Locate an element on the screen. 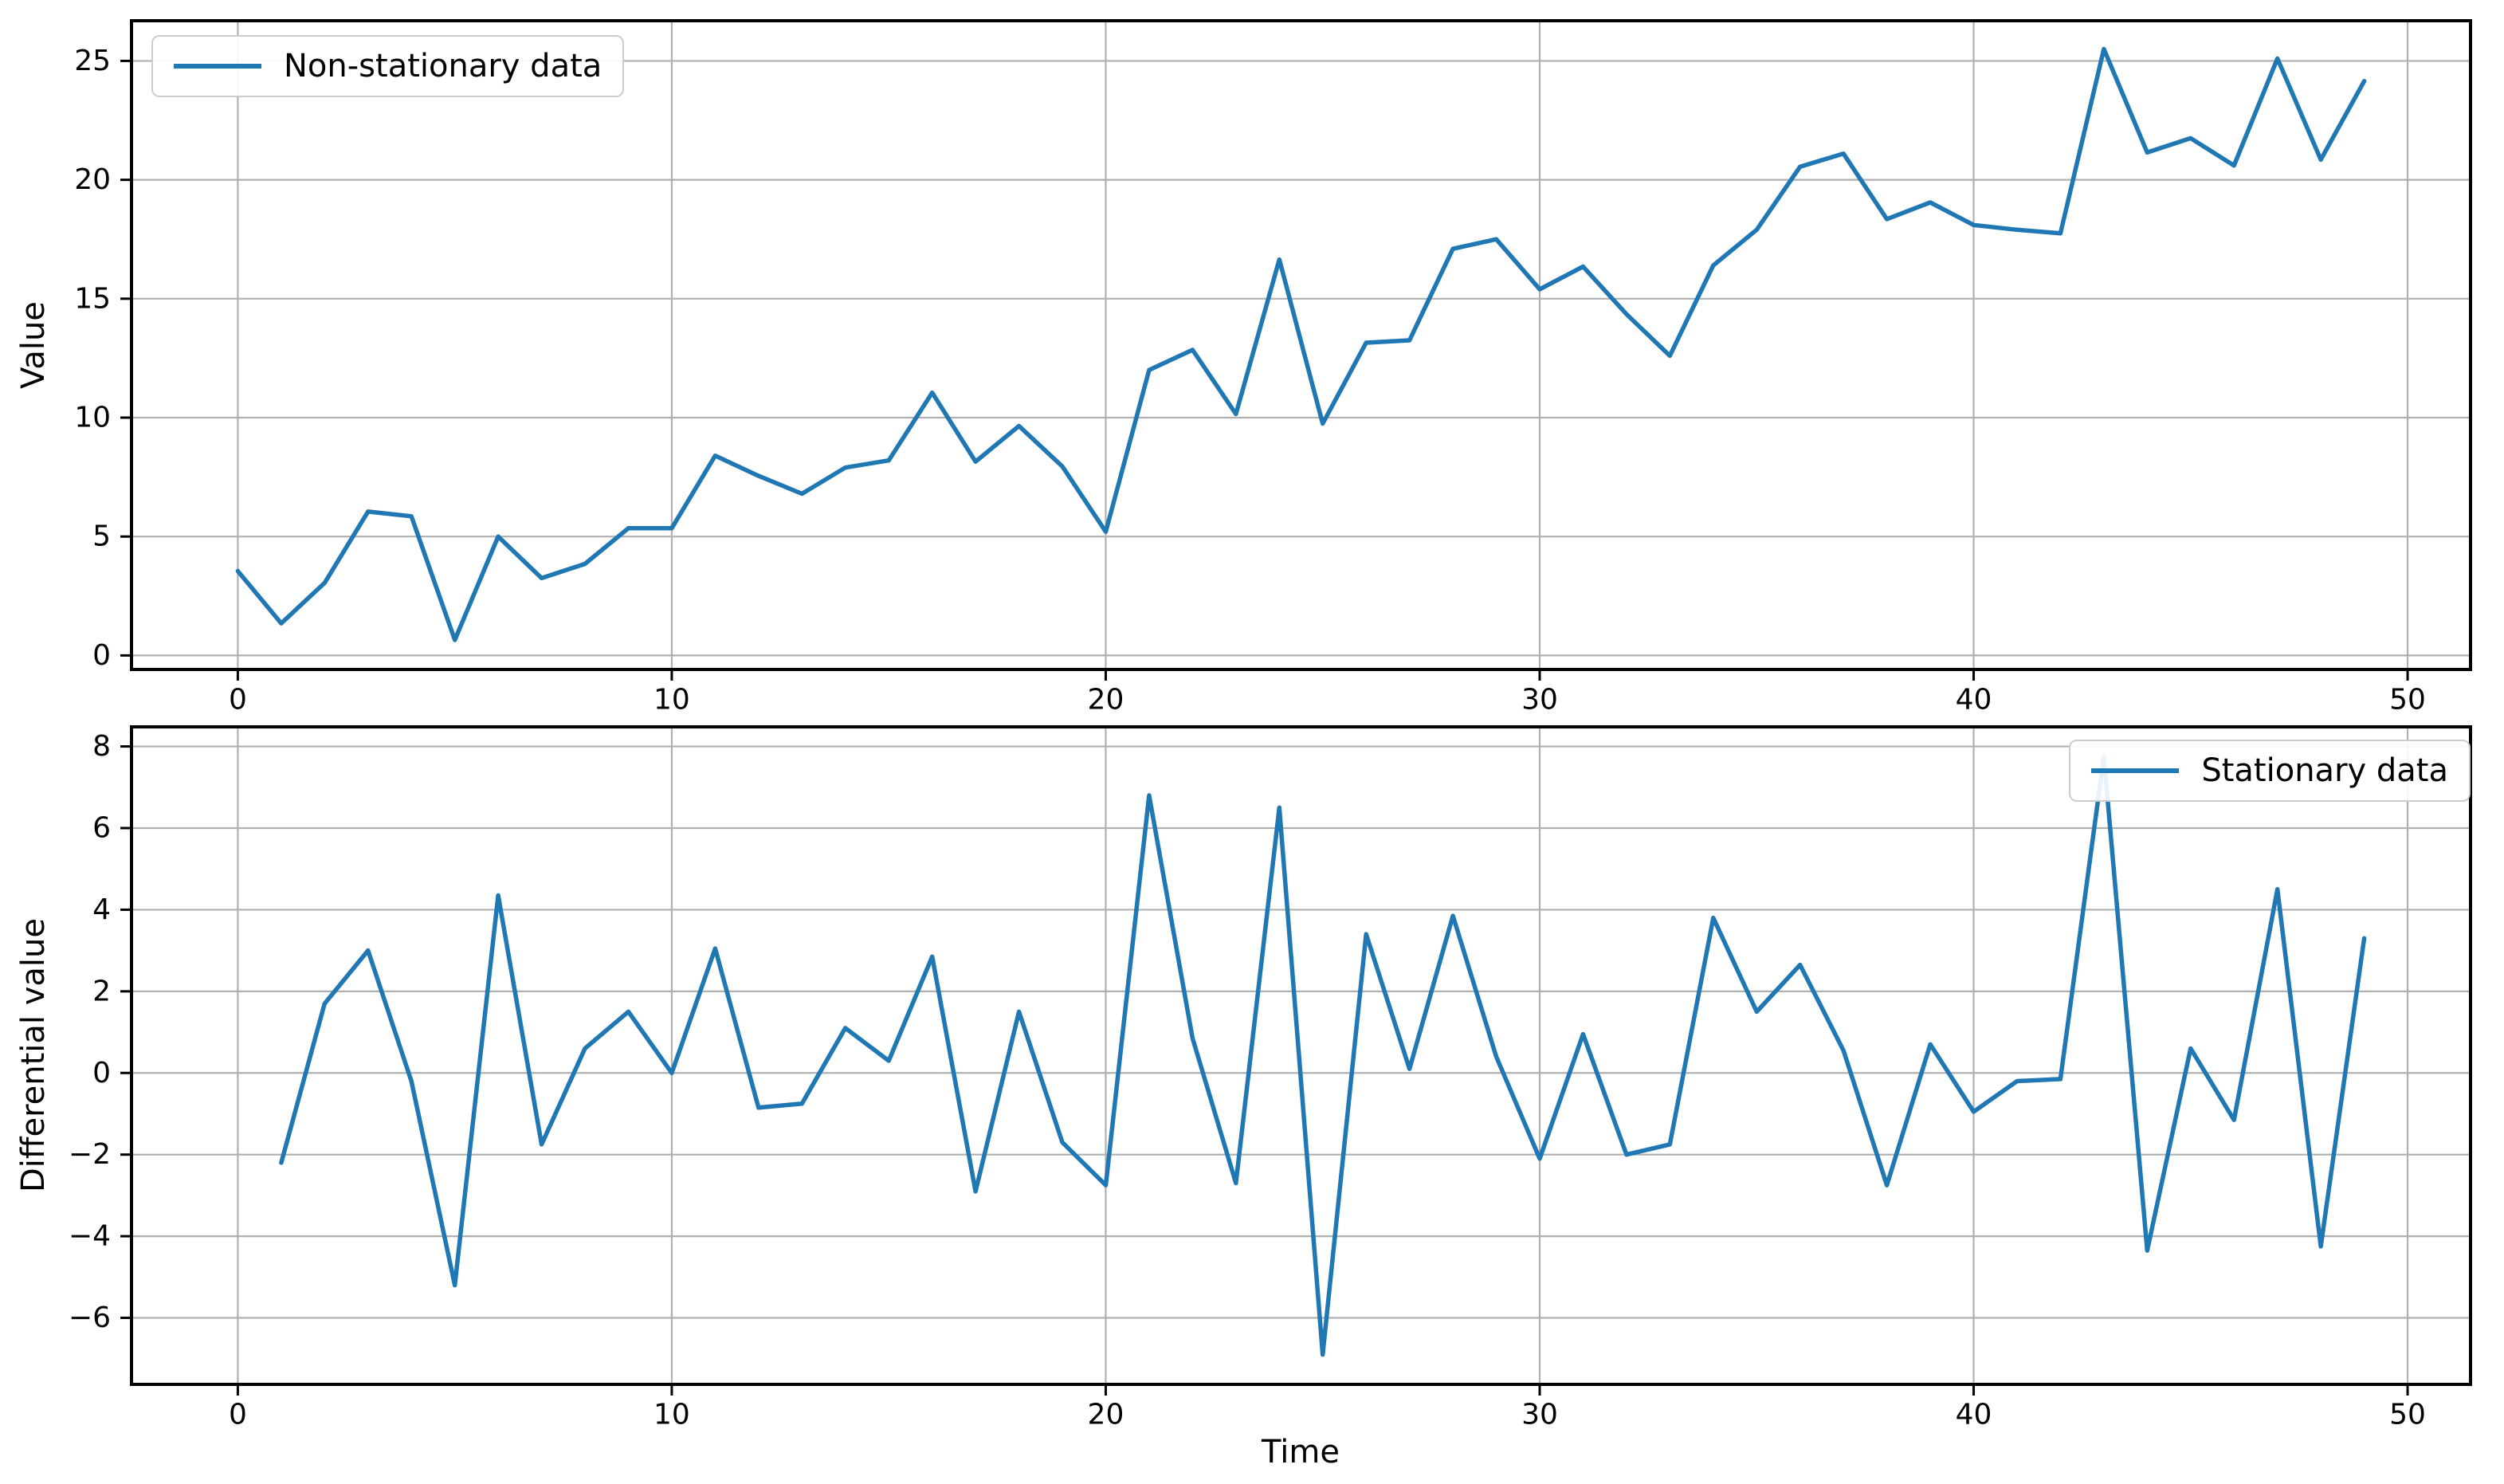 This screenshot has width=2504, height=1484. y-tick-label: 10 is located at coordinates (92, 418).